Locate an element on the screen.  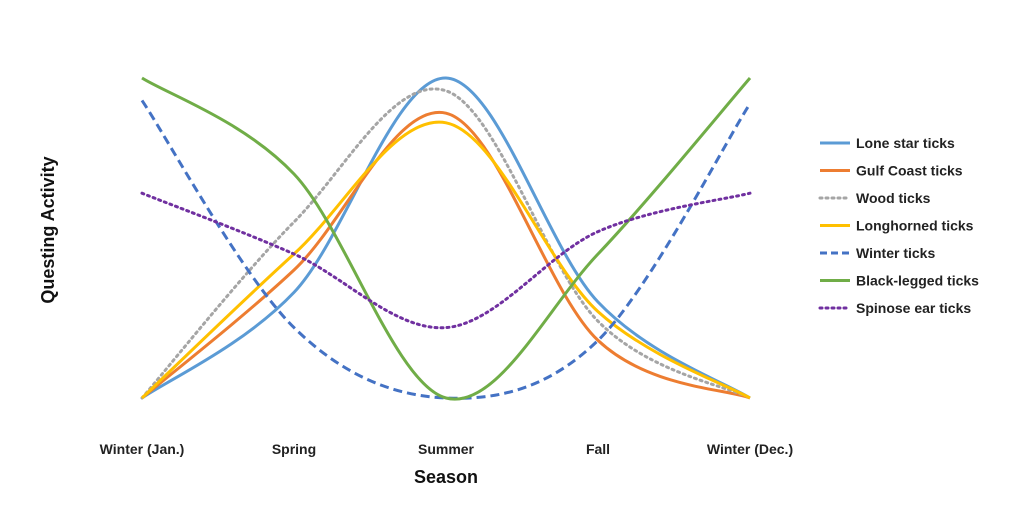
legend-label: Gulf Coast ticks is located at coordinates (909, 171).